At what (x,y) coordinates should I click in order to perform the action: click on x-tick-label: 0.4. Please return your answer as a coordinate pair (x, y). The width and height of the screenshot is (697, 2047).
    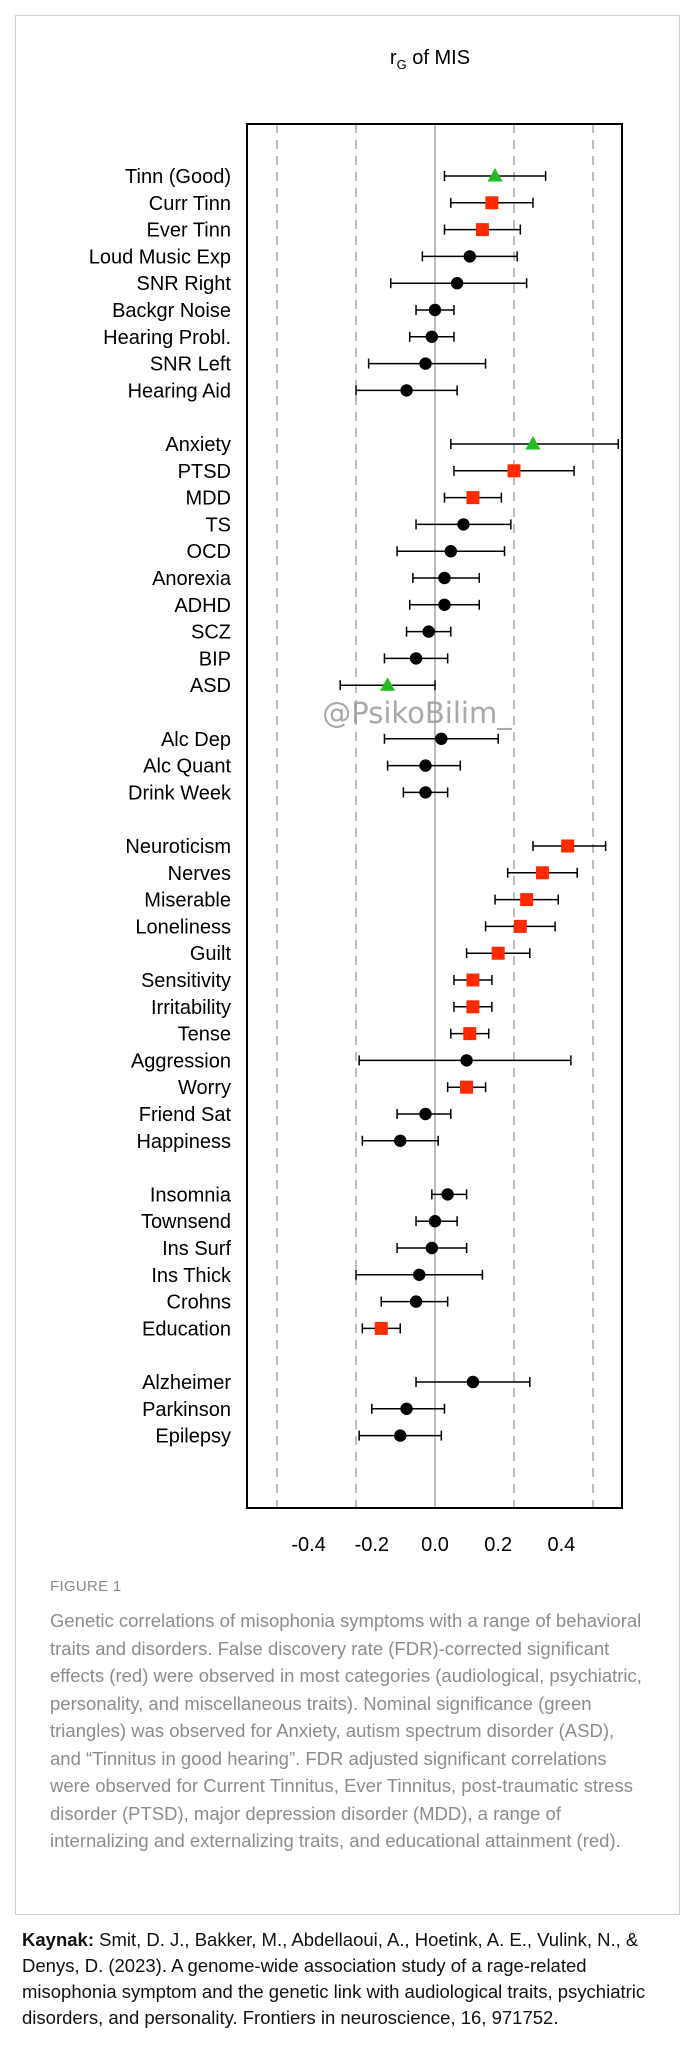
    Looking at the image, I should click on (561, 1545).